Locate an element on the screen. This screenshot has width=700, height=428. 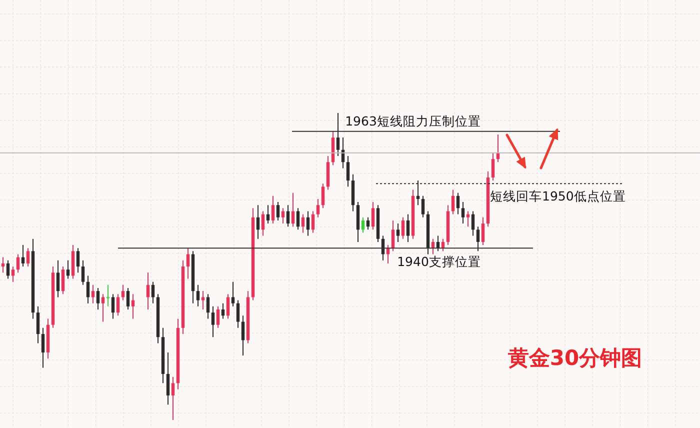
ref-line-label: 短线回车1950低点位置 is located at coordinates (558, 196).